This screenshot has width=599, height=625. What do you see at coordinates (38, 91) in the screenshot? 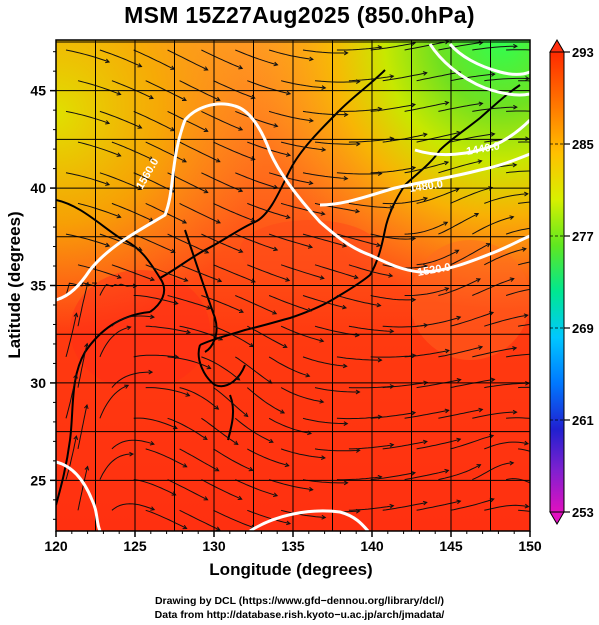
I see `y-tick-label: 45` at bounding box center [38, 91].